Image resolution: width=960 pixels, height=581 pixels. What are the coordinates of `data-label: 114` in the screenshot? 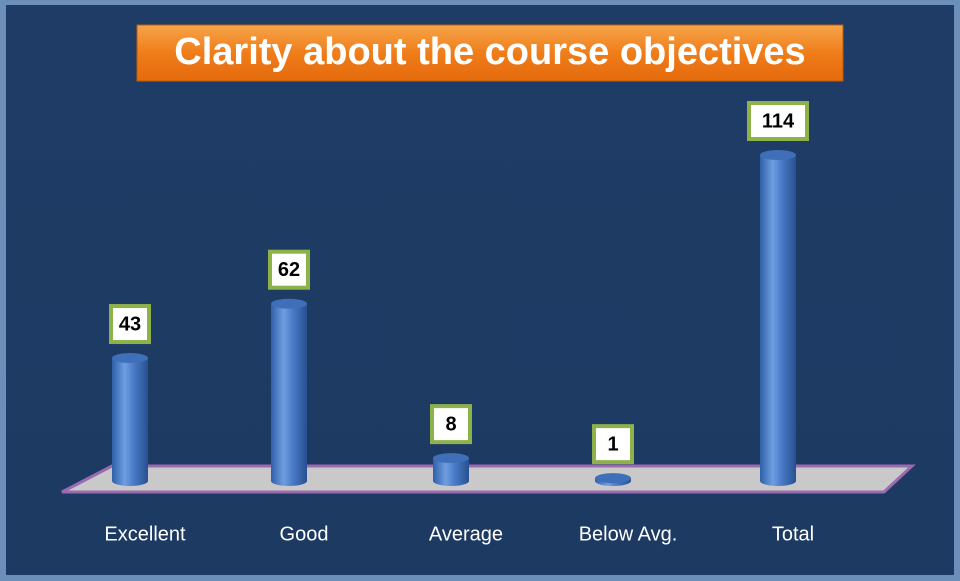 It's located at (778, 121).